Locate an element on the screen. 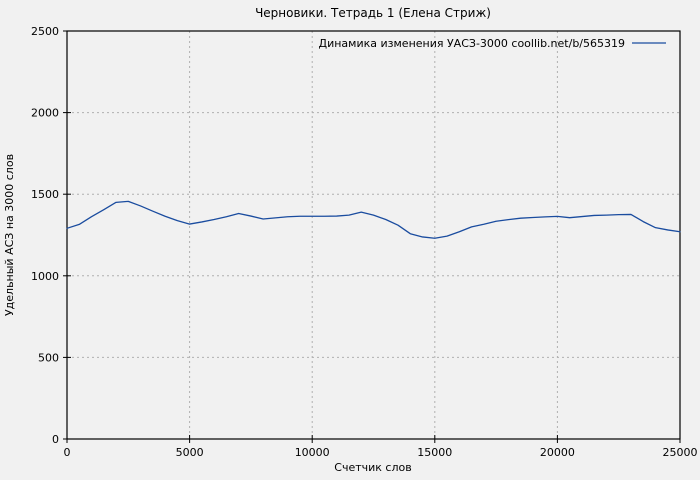  x-tick-label: 20000 is located at coordinates (557, 452).